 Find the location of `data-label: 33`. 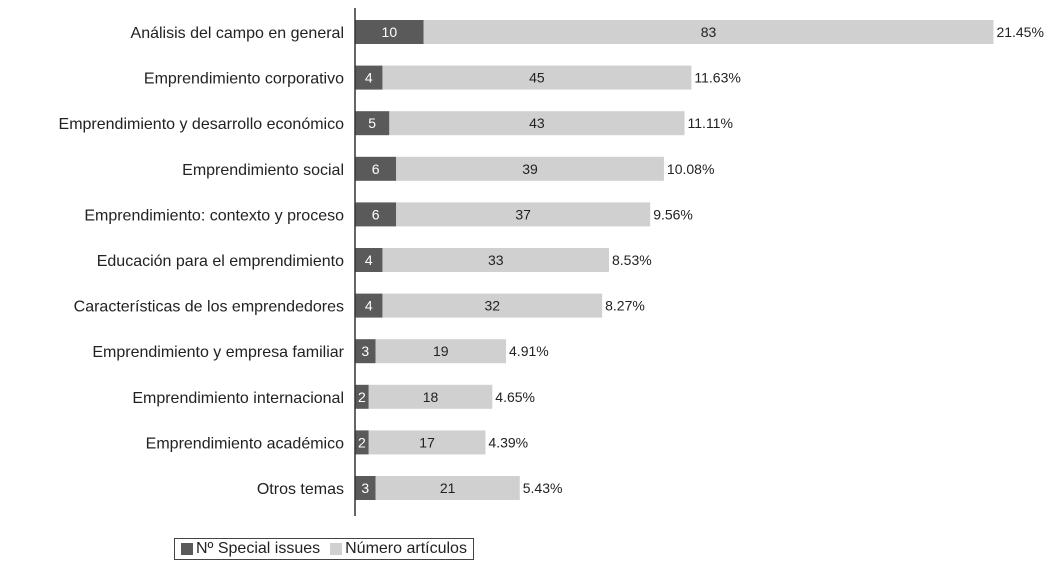

data-label: 33 is located at coordinates (496, 260).